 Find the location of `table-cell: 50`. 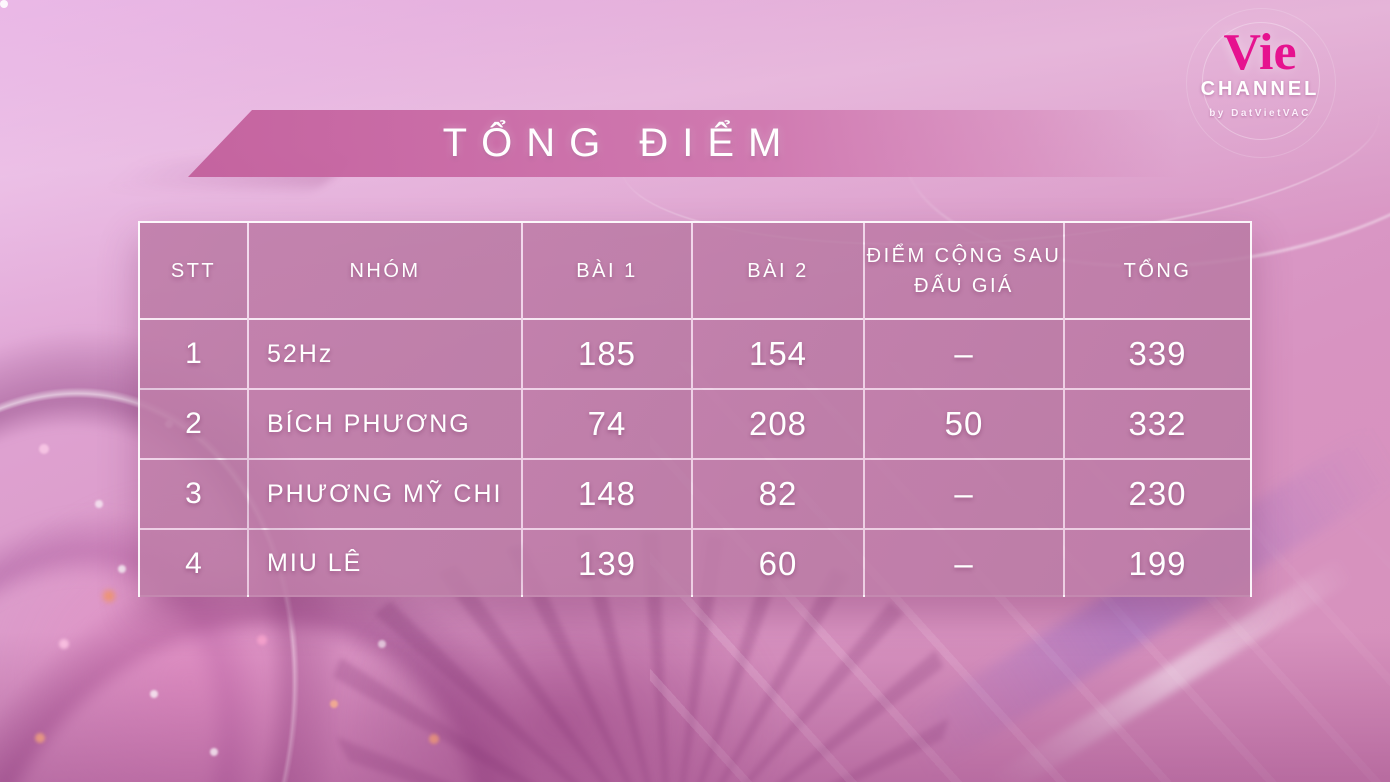

table-cell: 50 is located at coordinates (964, 424).